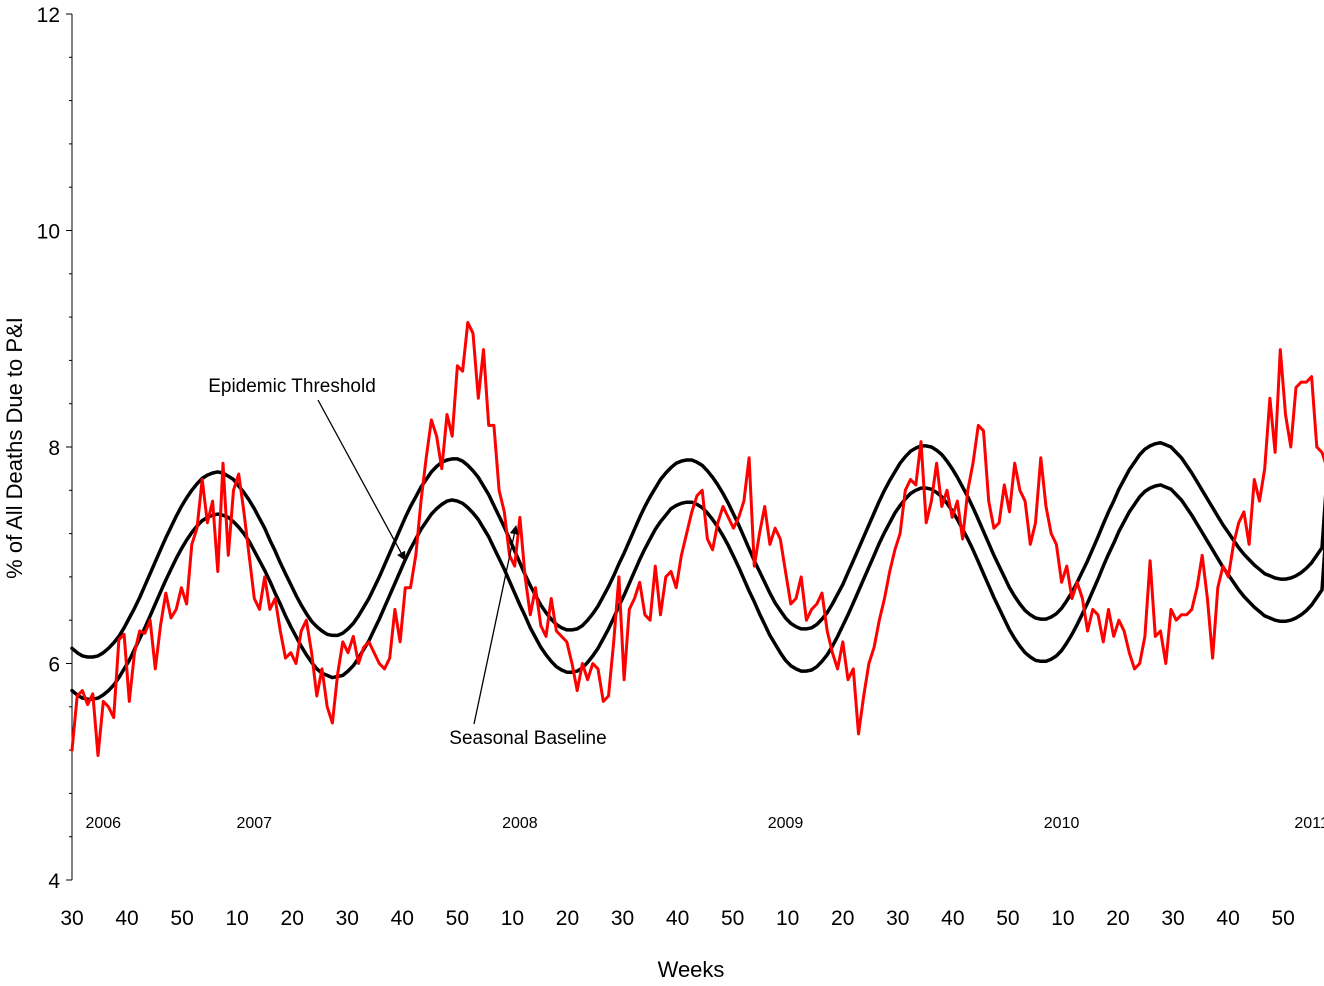  What do you see at coordinates (527, 738) in the screenshot?
I see `annotation-seasonal-baseline: Seasonal Baseline` at bounding box center [527, 738].